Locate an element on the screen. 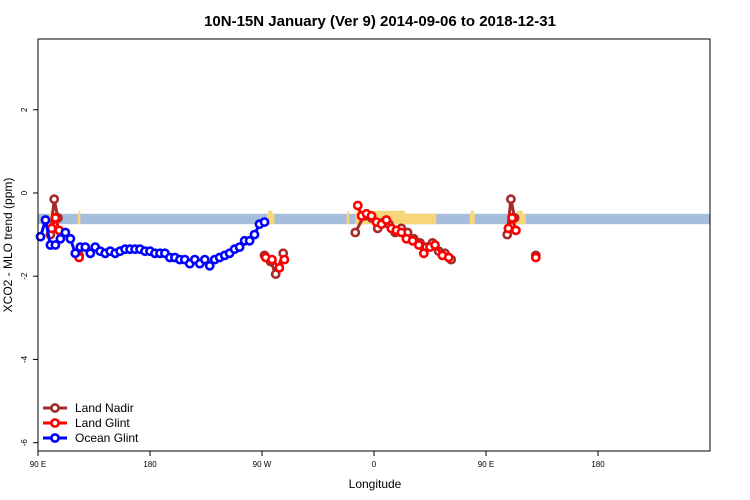 The image size is (750, 500). x-tick-label: 90 W is located at coordinates (262, 464).